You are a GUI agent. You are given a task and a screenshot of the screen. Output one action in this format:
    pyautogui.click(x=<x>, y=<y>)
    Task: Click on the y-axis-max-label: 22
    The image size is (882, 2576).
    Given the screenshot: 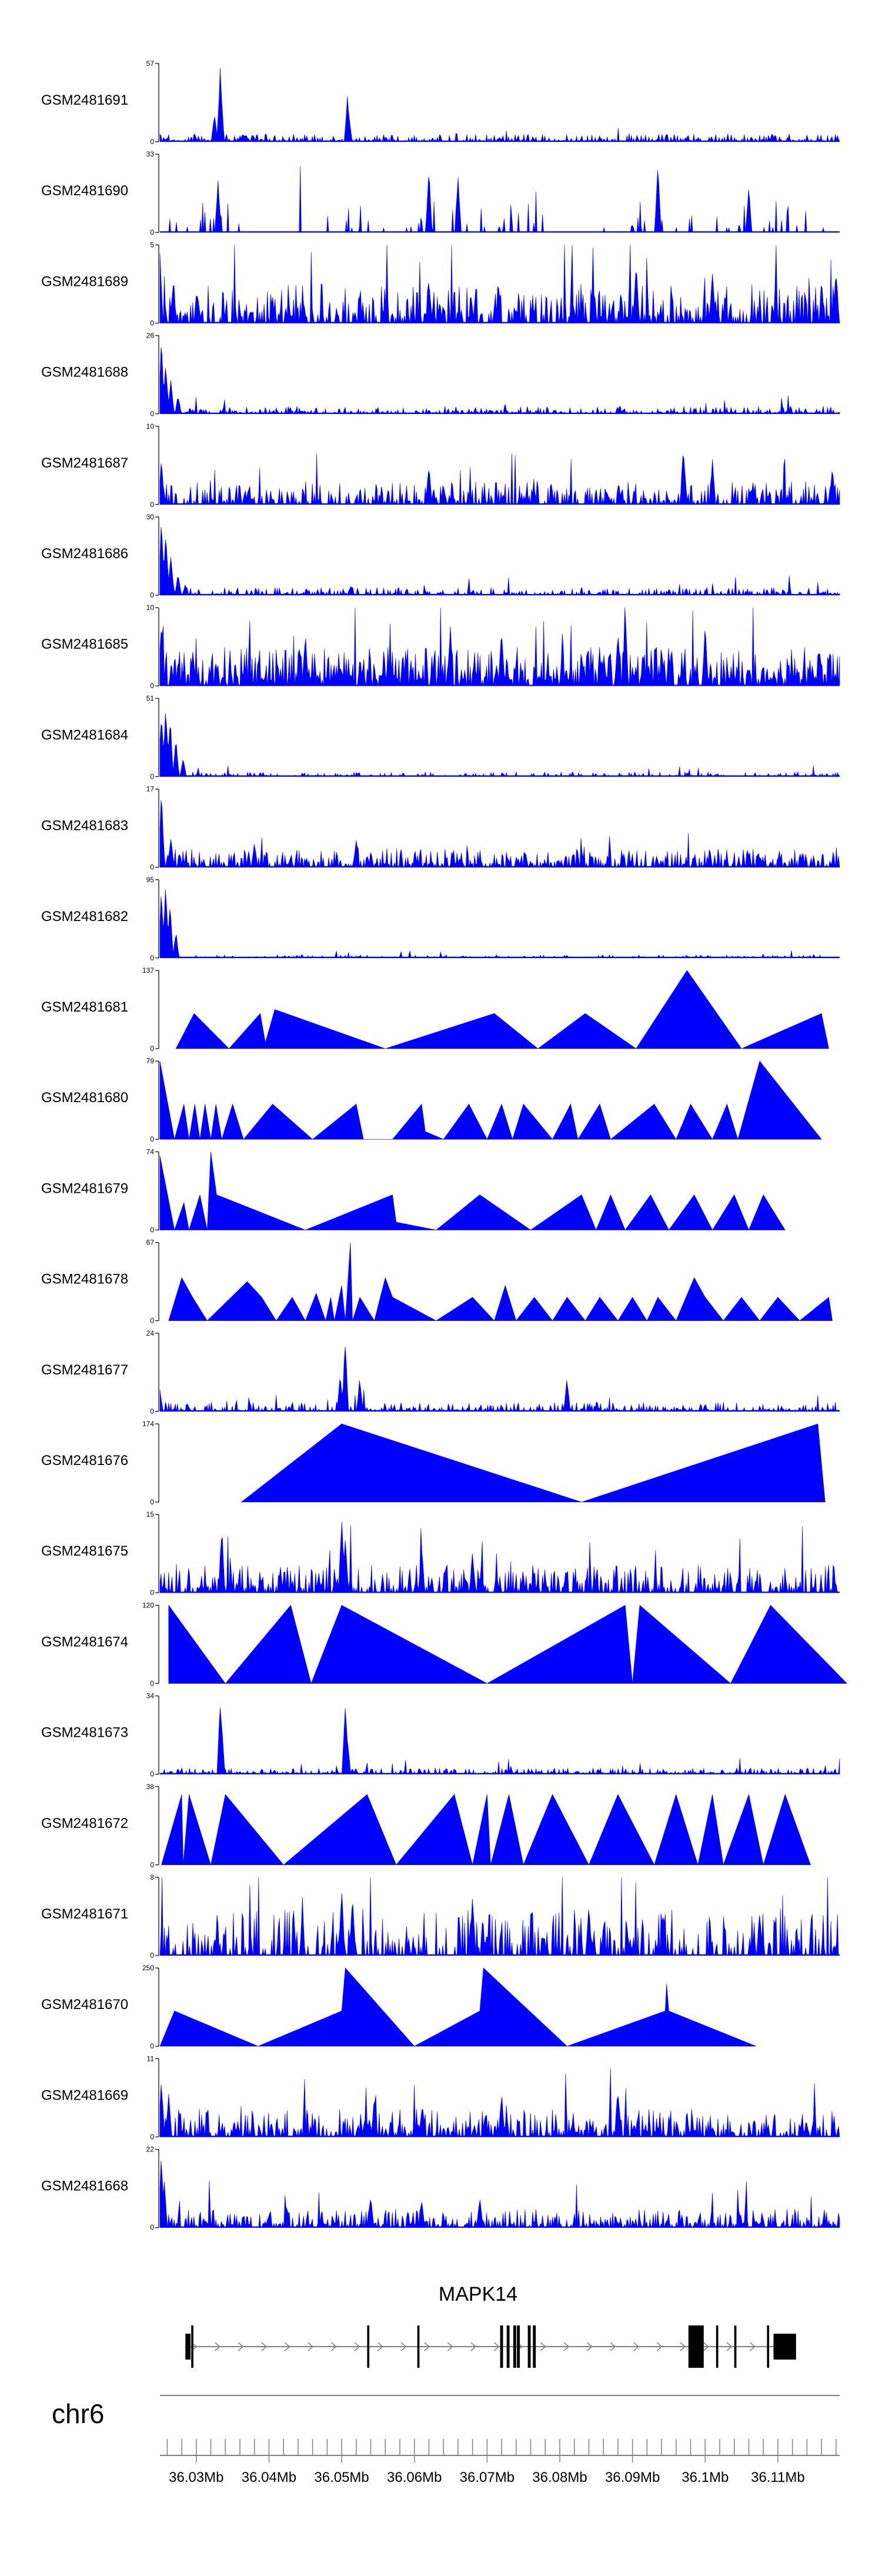 What is the action you would take?
    pyautogui.click(x=150, y=2149)
    